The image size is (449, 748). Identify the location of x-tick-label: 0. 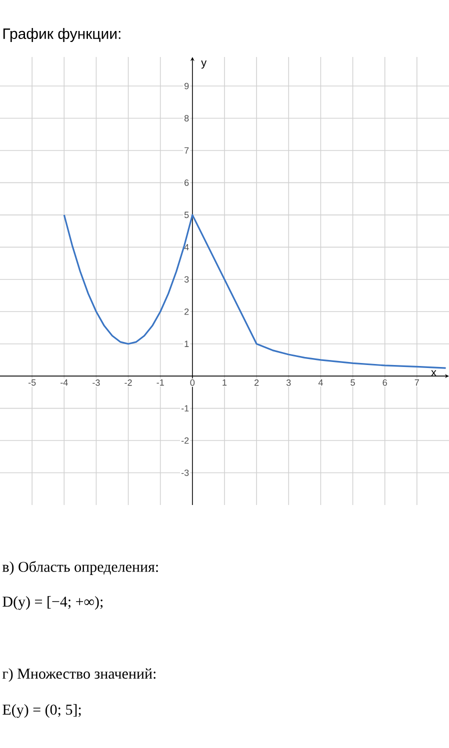
(192, 382).